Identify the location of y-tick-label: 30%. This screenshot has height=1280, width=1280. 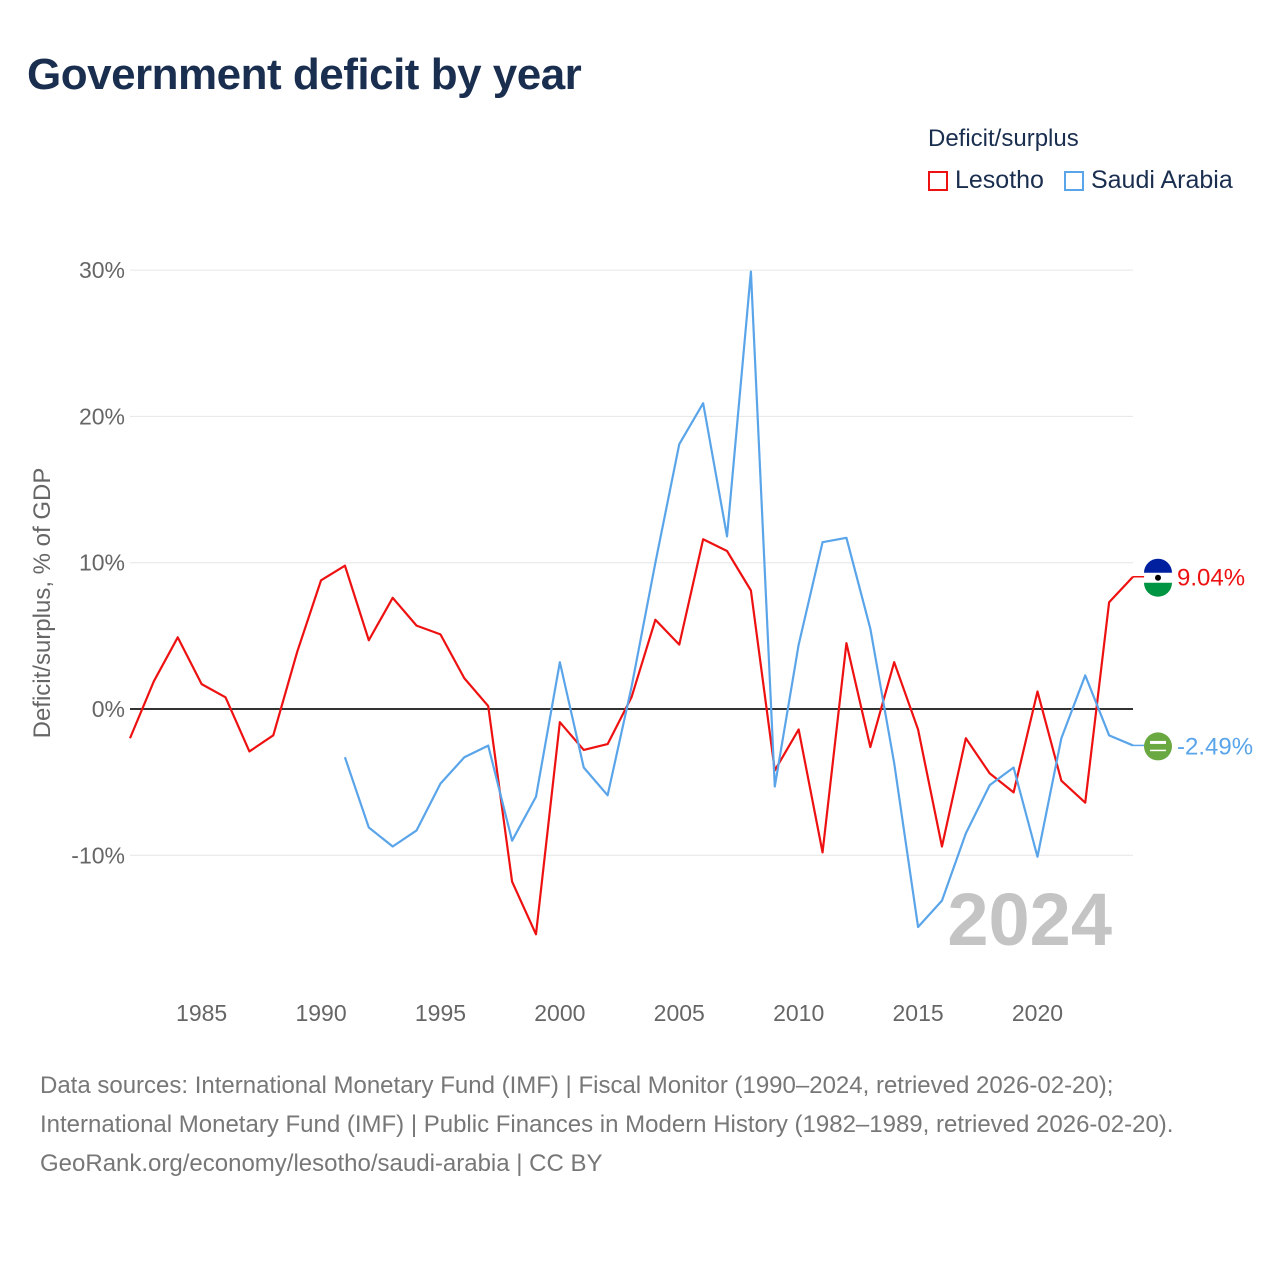
(102, 270).